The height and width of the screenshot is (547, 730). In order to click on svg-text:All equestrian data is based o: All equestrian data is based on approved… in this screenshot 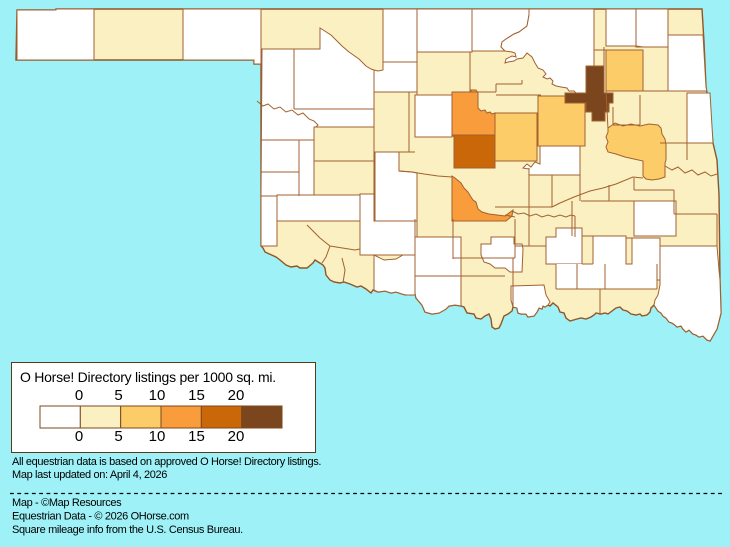, I will do `click(166, 462)`.